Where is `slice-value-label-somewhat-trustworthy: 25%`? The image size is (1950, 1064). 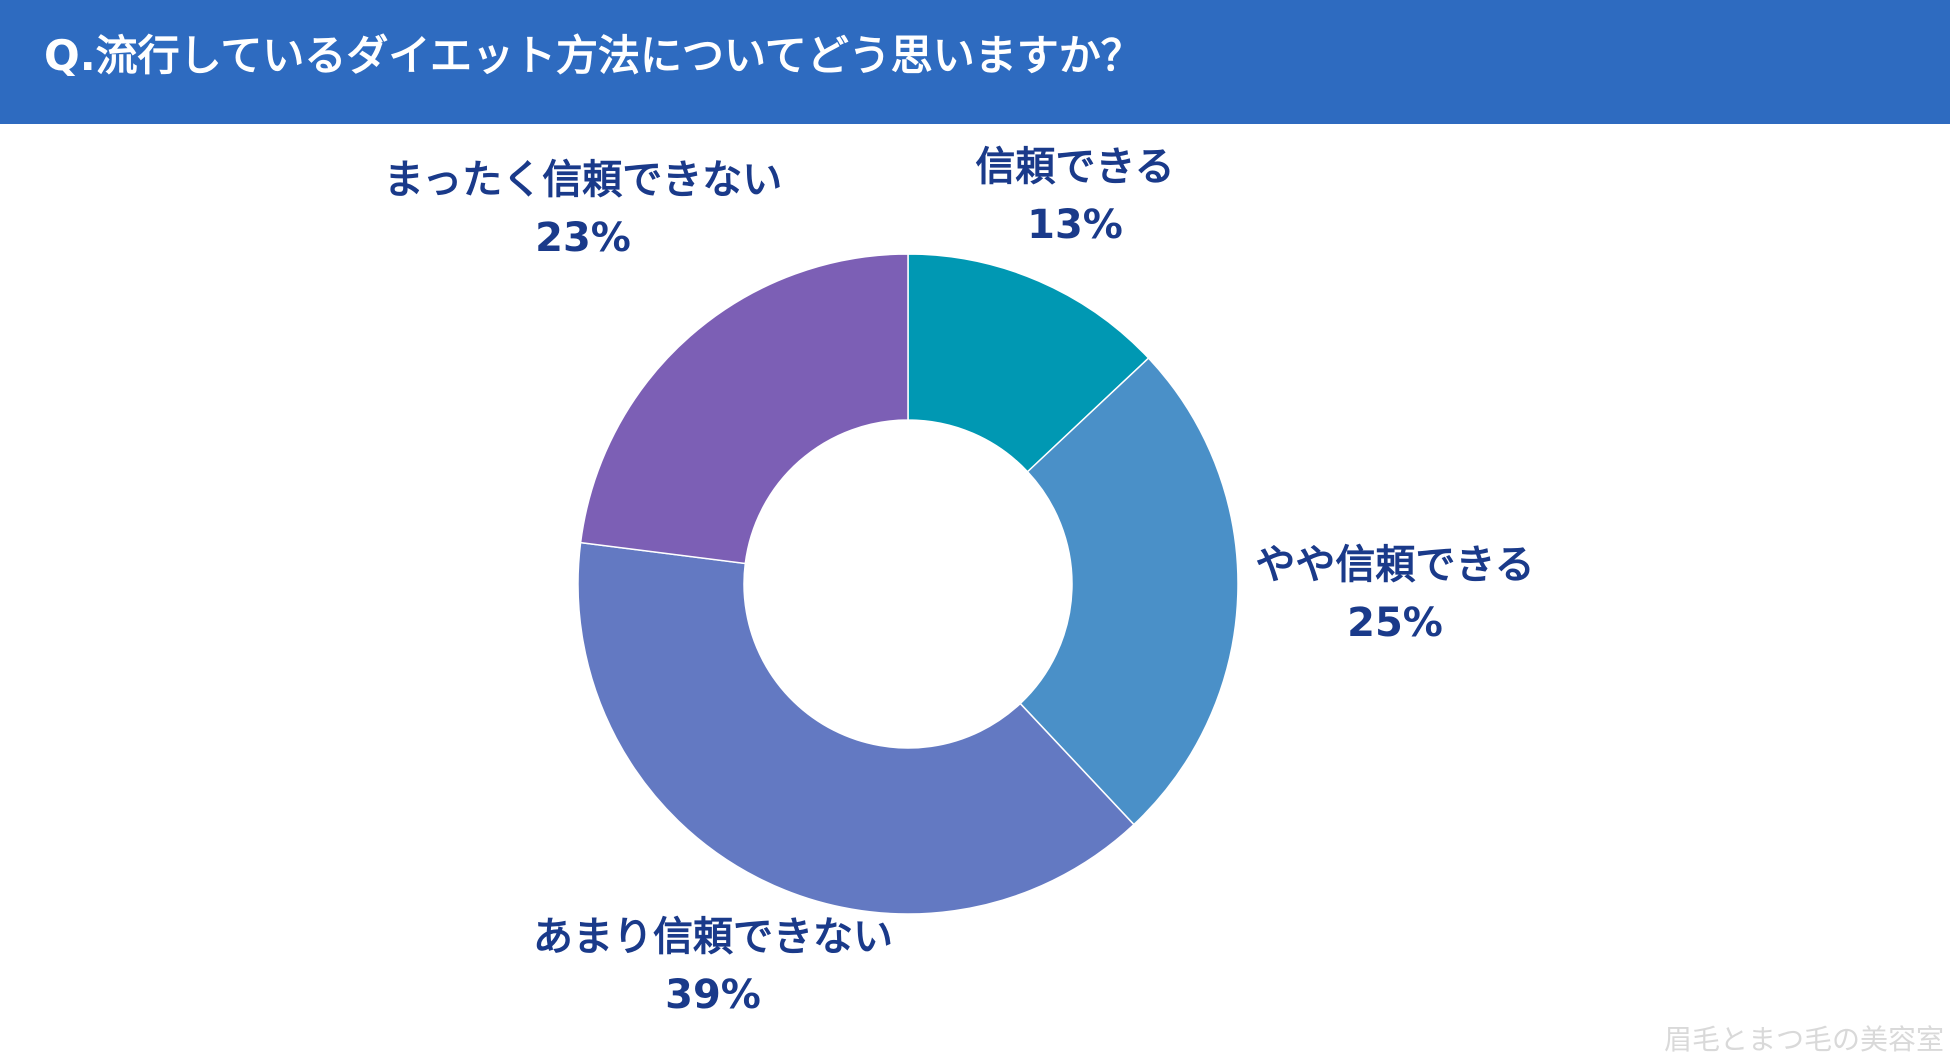 slice-value-label-somewhat-trustworthy: 25% is located at coordinates (1395, 623).